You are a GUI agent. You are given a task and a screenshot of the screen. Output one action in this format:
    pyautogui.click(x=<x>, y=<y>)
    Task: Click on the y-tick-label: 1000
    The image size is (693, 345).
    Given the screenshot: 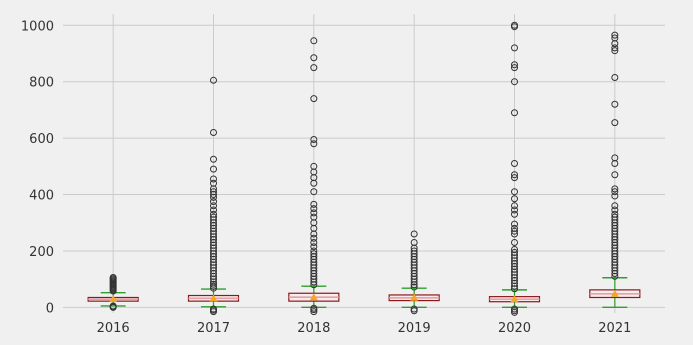 What is the action you would take?
    pyautogui.click(x=37, y=26)
    